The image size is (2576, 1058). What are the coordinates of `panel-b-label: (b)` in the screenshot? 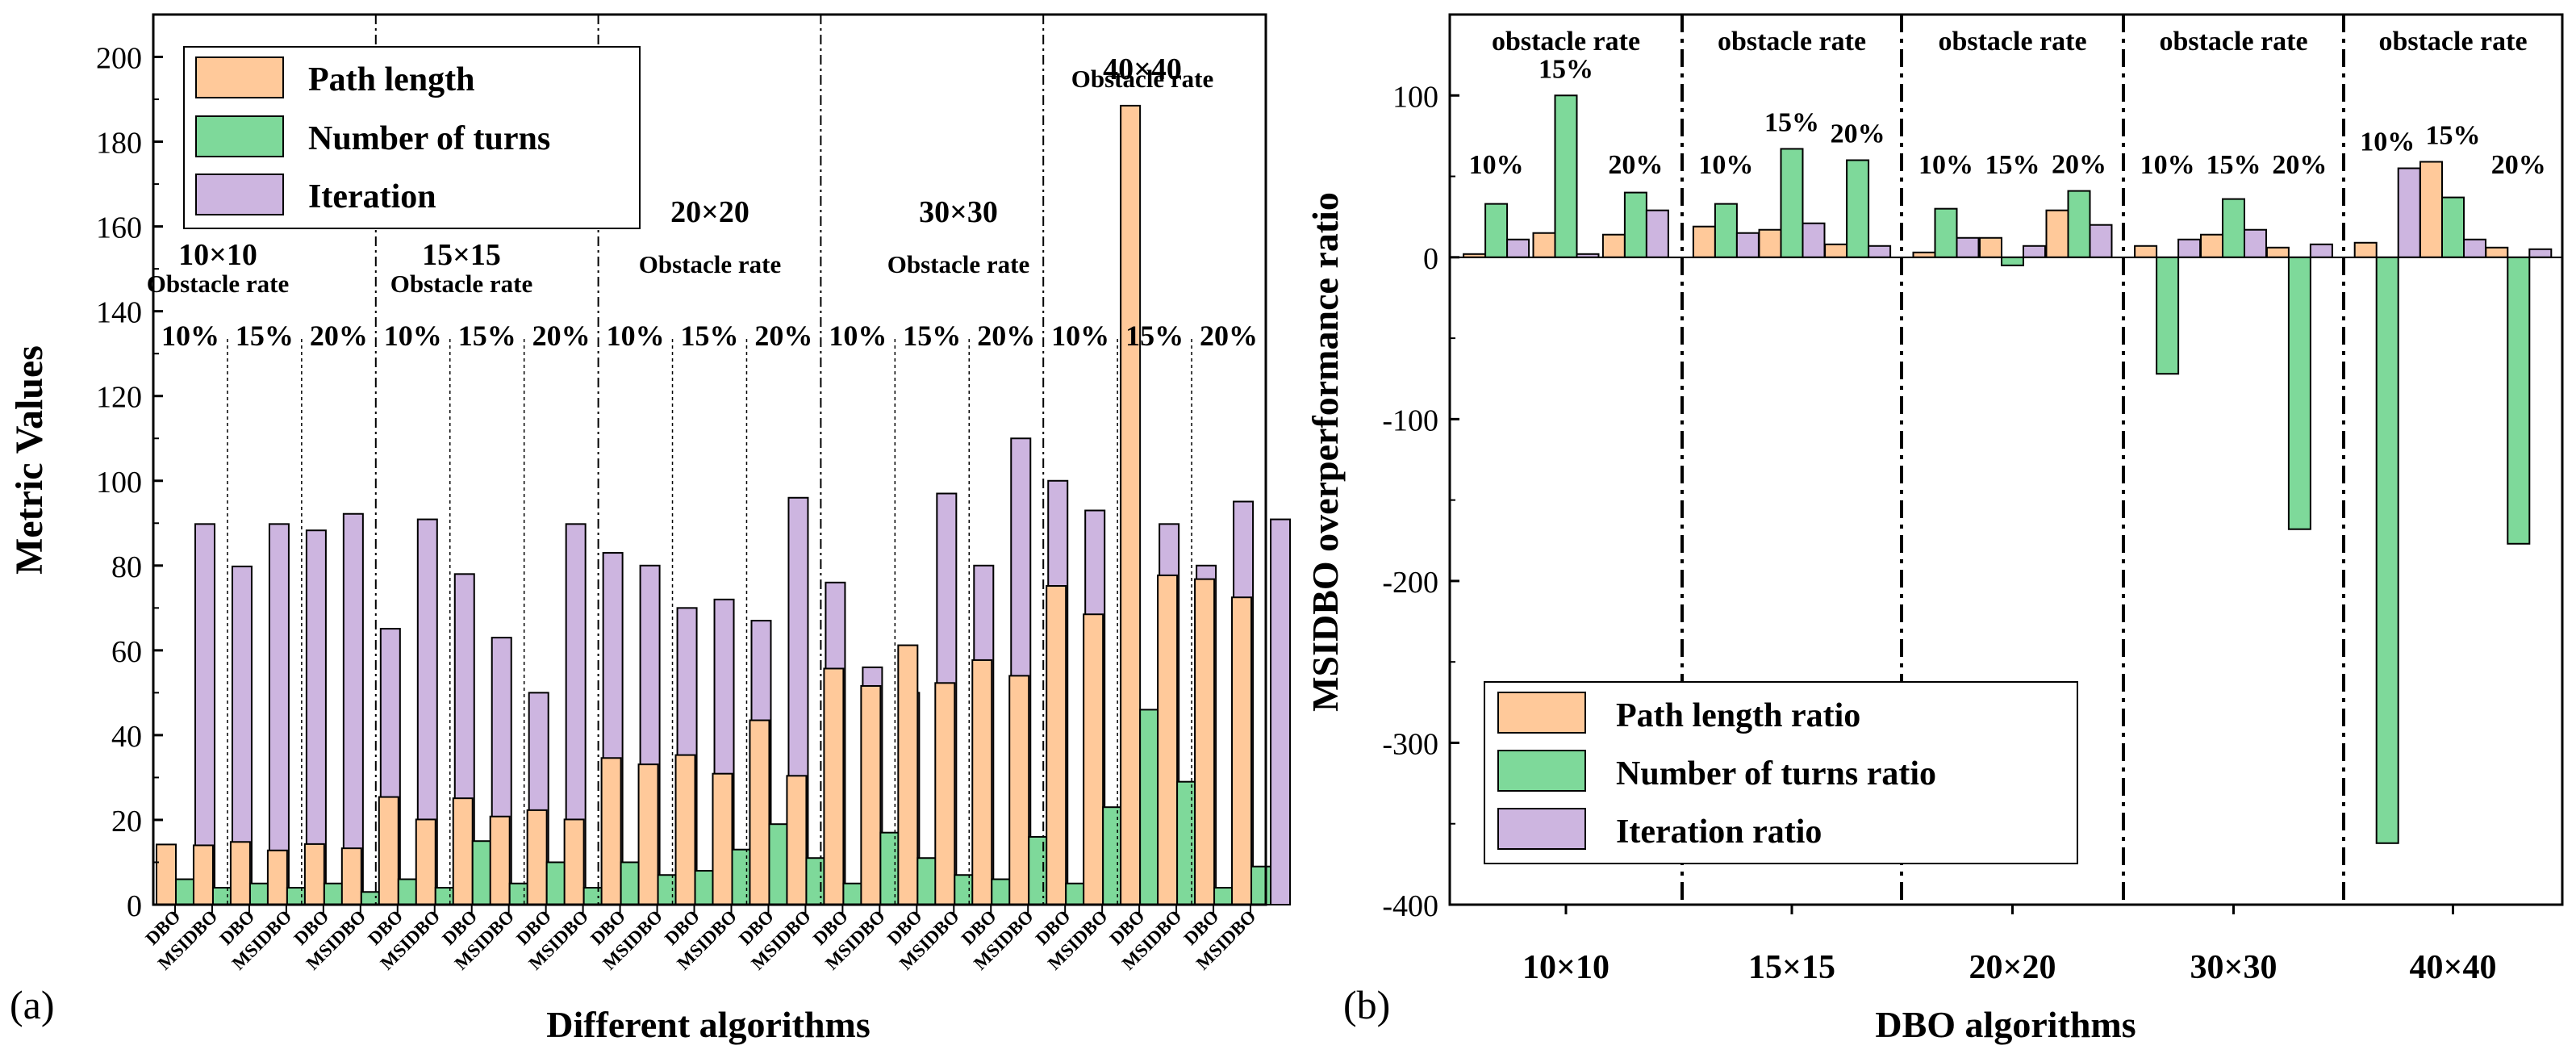 It's located at (1366, 1004).